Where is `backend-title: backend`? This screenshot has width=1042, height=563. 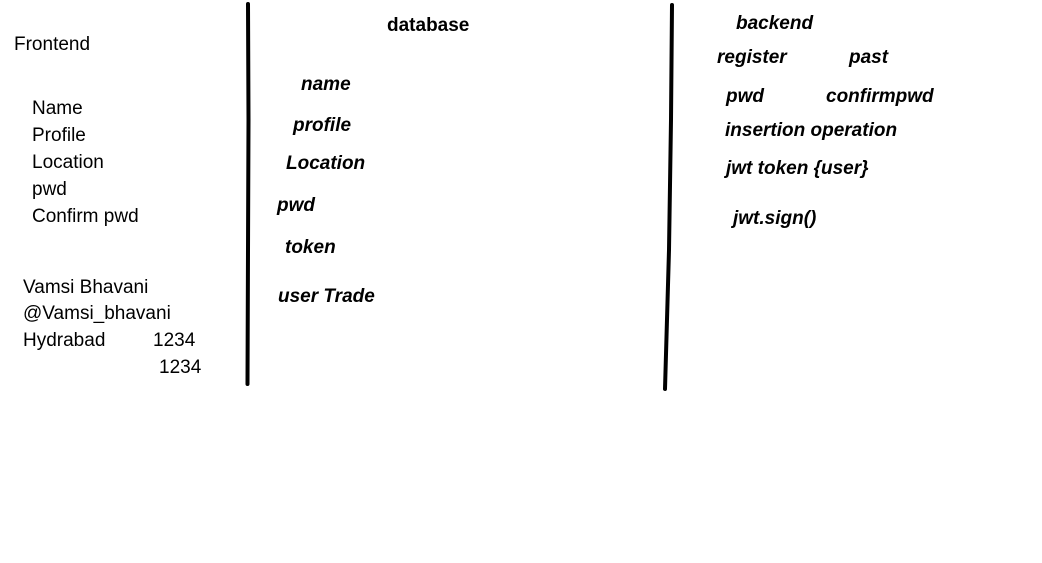 backend-title: backend is located at coordinates (775, 23).